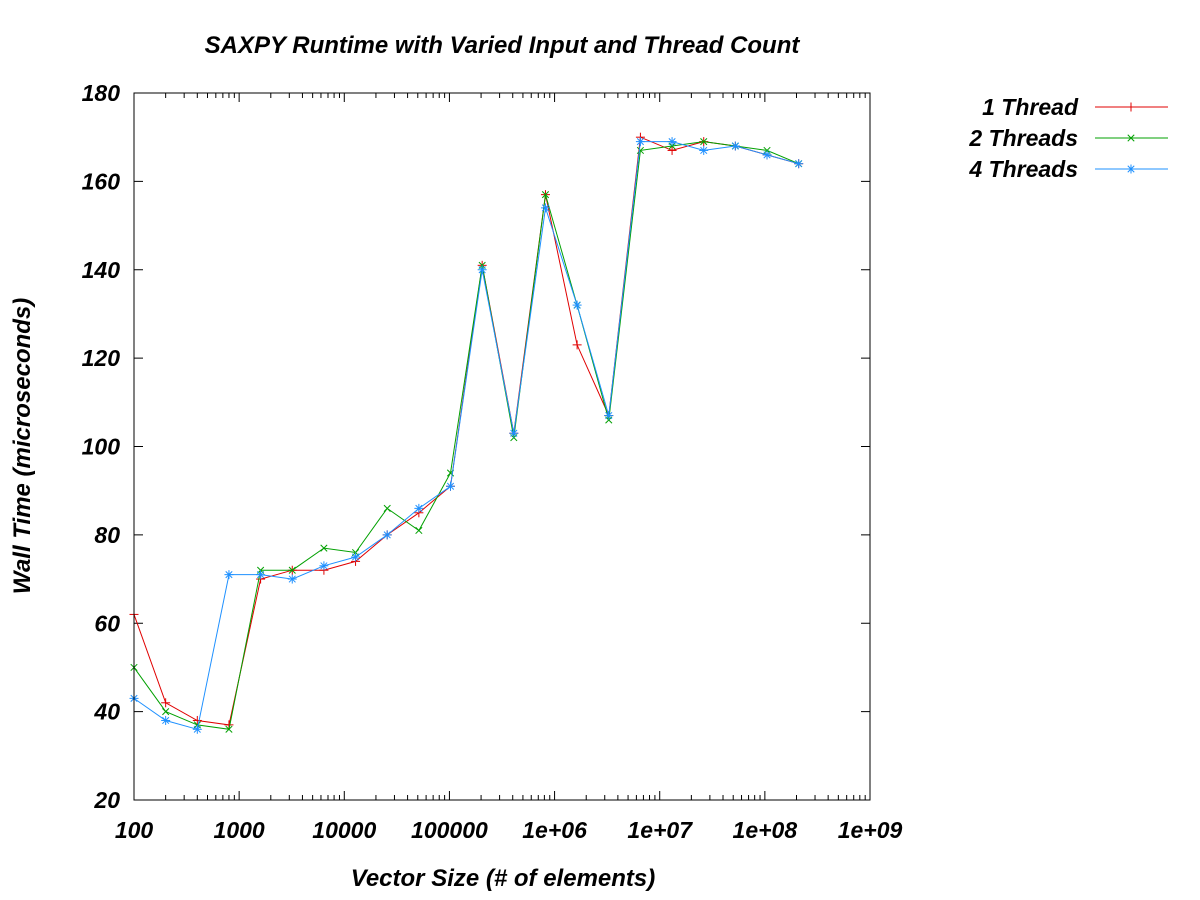 The image size is (1200, 900). What do you see at coordinates (107, 623) in the screenshot?
I see `y-tick-label: 60` at bounding box center [107, 623].